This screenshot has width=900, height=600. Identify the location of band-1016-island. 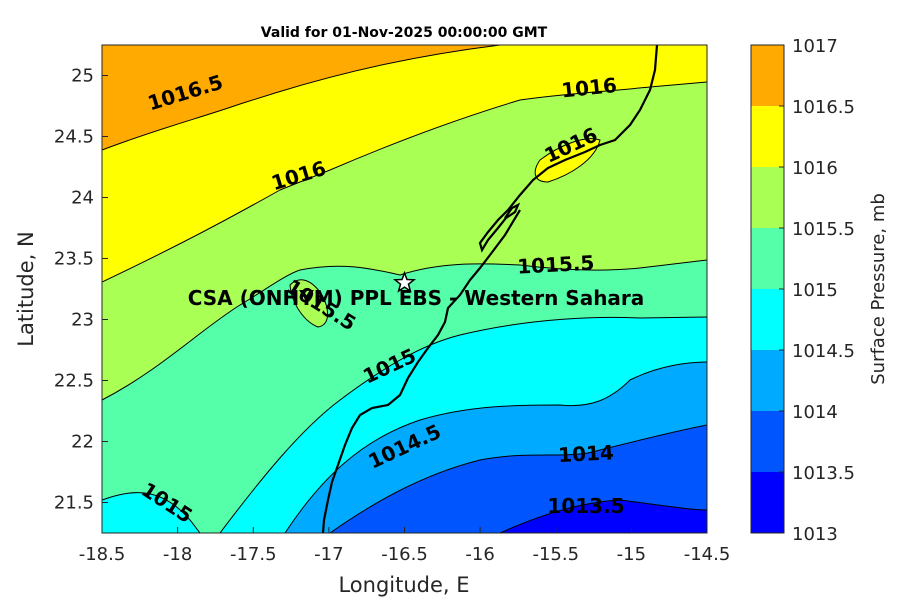
(567, 160).